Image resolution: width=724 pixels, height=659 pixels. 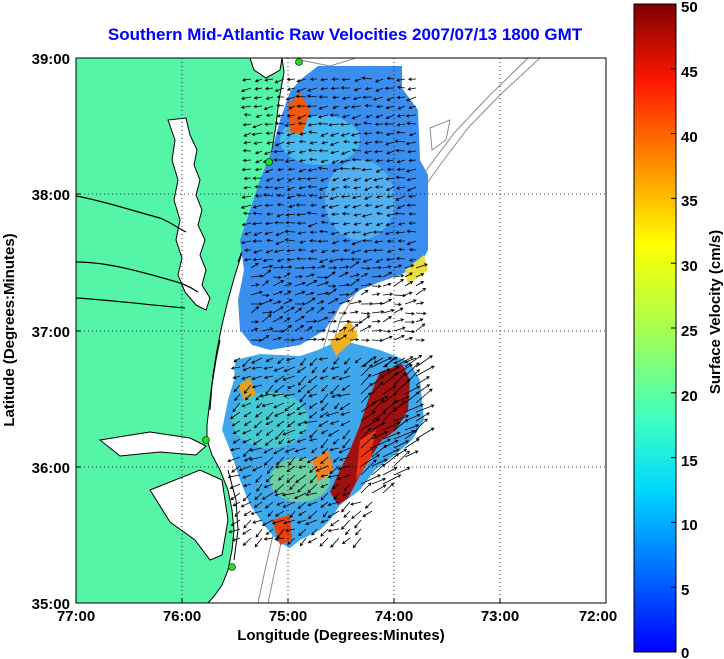 I want to click on y-axis-ticks: 39:00 38:00 37:00 36:00 35:00, so click(x=51, y=332).